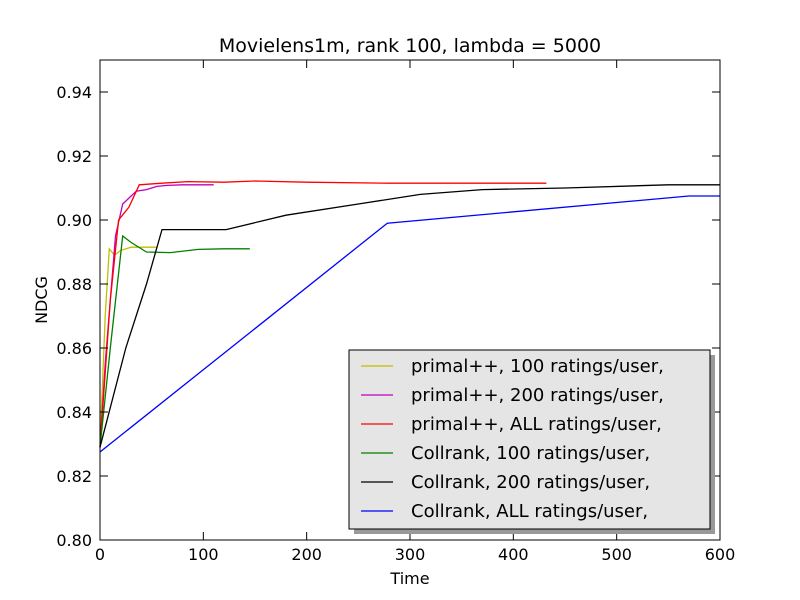 This screenshot has width=800, height=600. What do you see at coordinates (537, 395) in the screenshot?
I see `legend-label: primal++, 200 ratings/user,` at bounding box center [537, 395].